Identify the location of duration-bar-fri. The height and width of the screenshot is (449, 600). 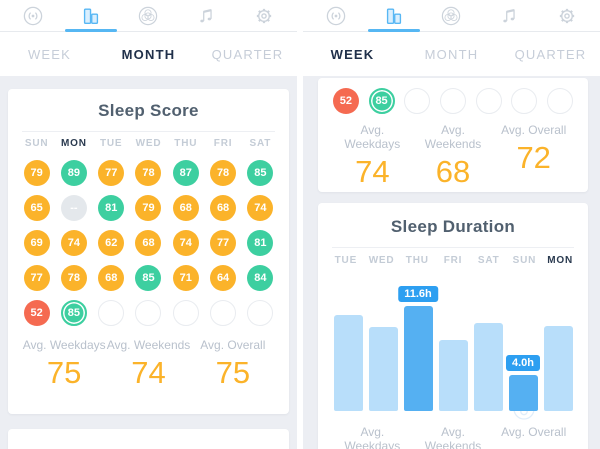
(453, 375).